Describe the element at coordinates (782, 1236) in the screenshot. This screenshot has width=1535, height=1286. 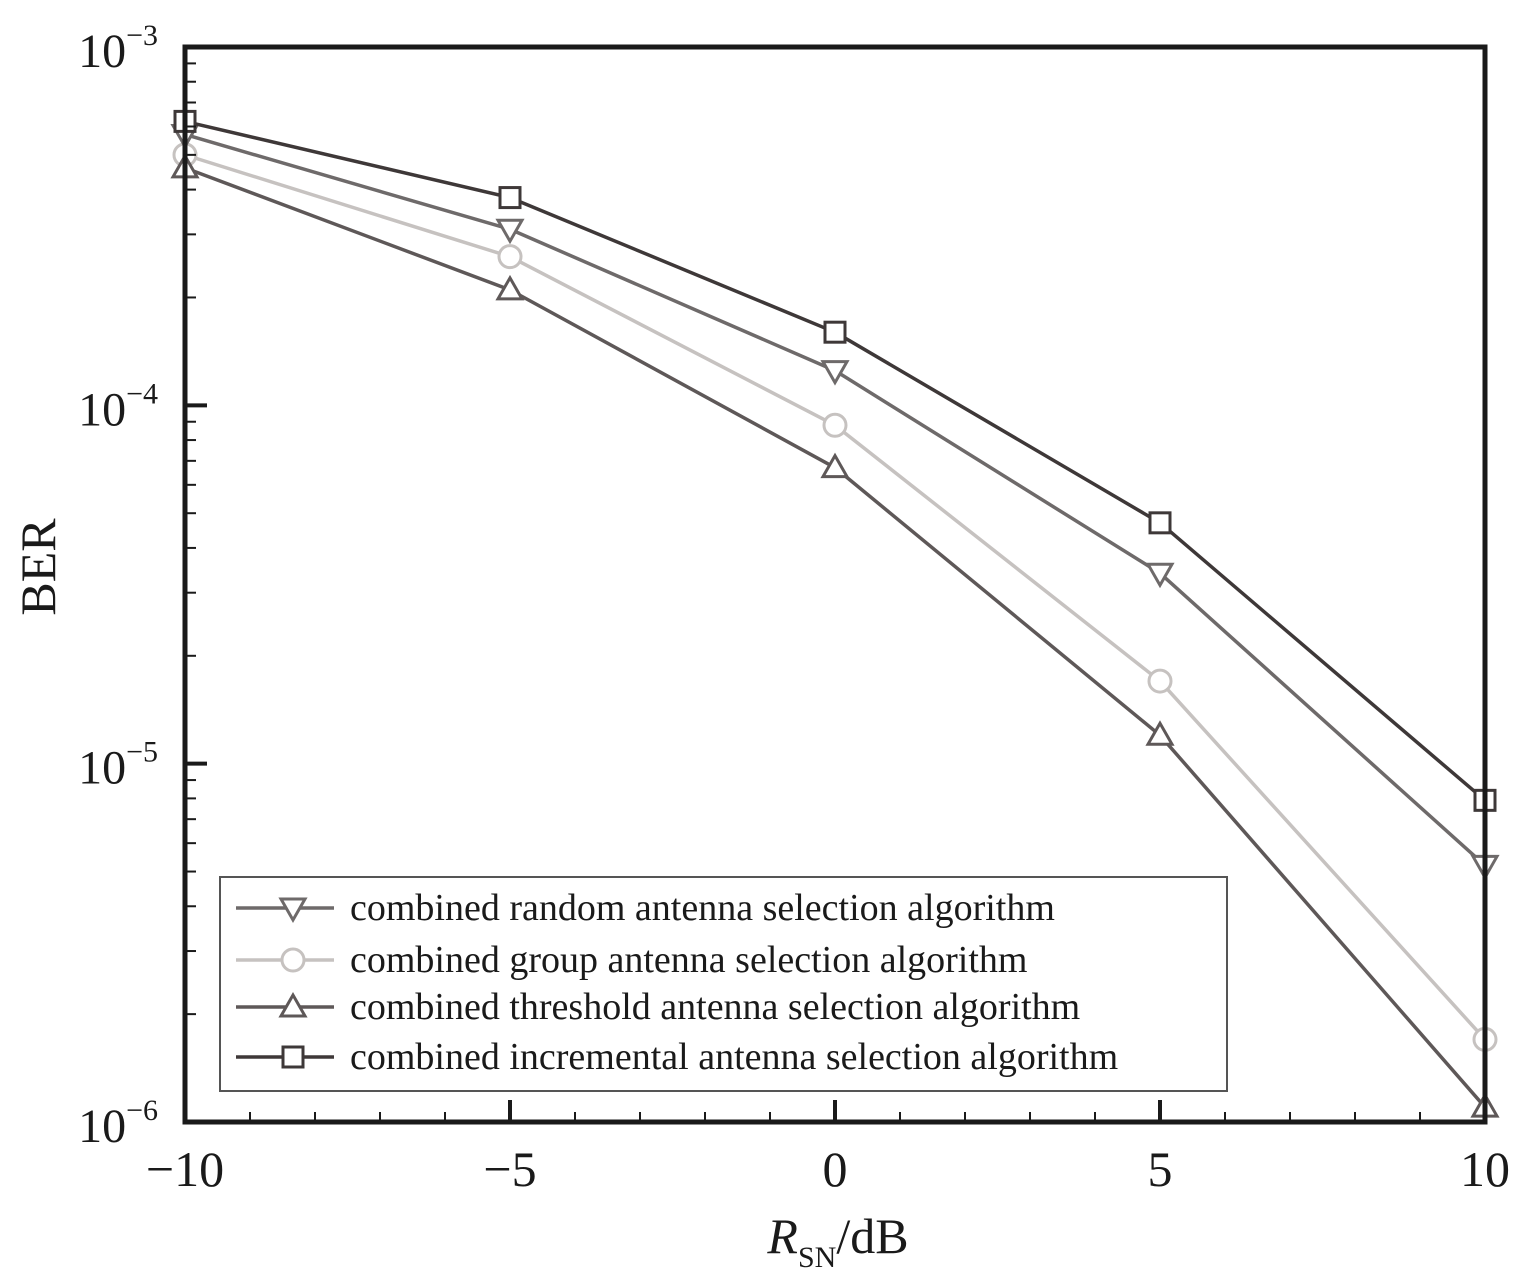
I see `x-axis-label-main: R` at that location.